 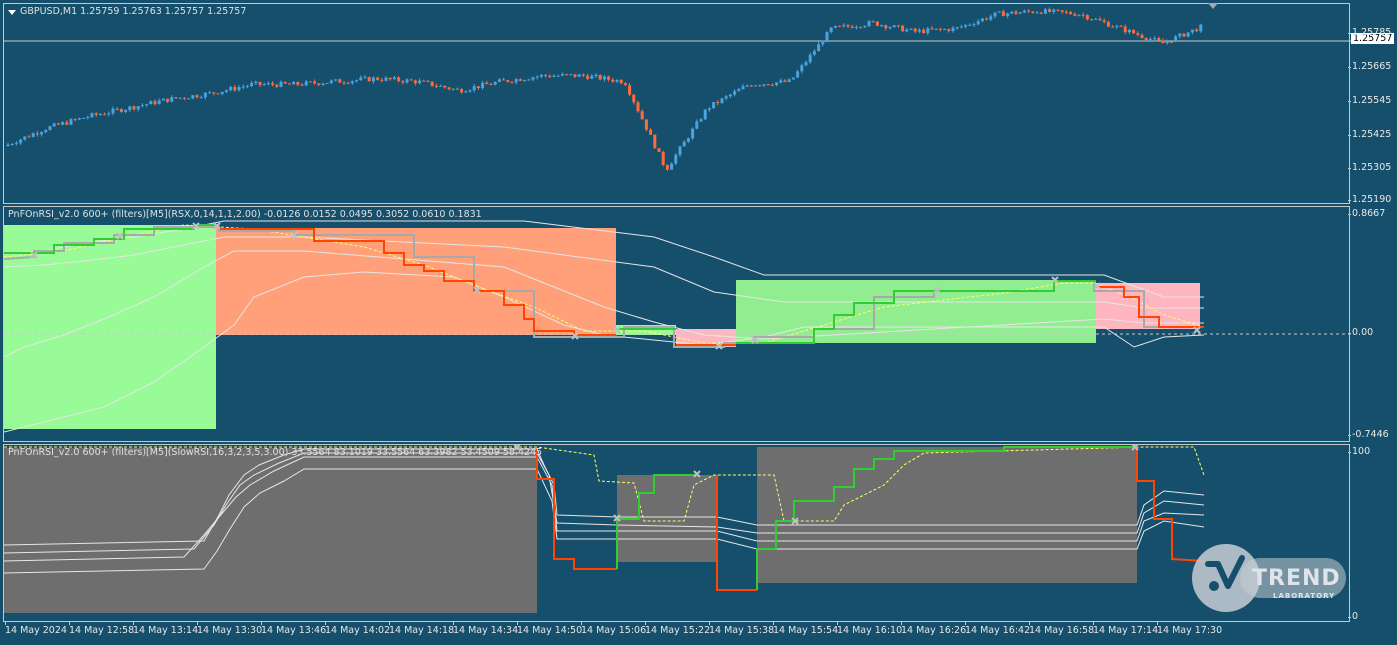 I want to click on time-axis-label: 14 May 14:18, so click(x=422, y=629).